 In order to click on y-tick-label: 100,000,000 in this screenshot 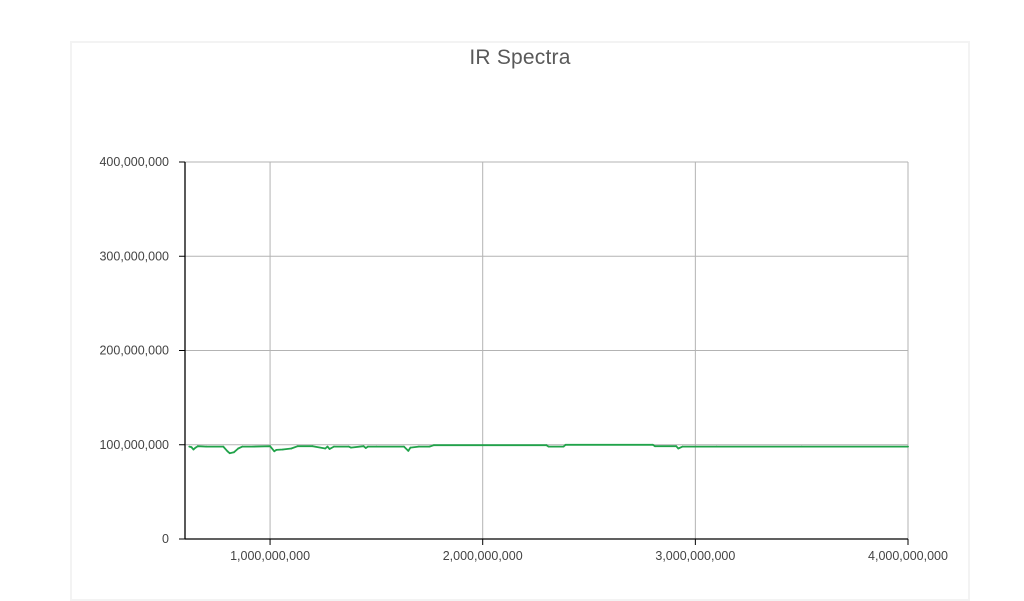, I will do `click(134, 445)`.